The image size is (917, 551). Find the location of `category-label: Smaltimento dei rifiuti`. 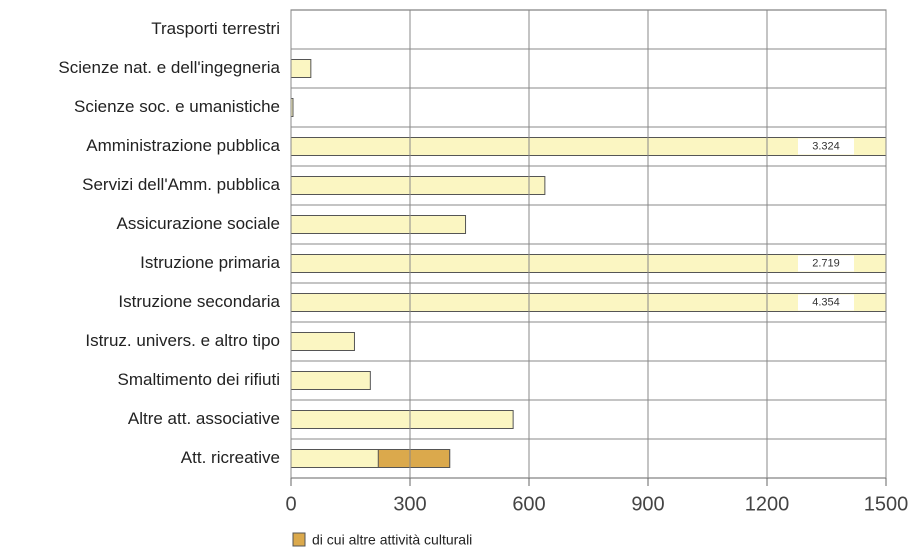

category-label: Smaltimento dei rifiuti is located at coordinates (198, 379).